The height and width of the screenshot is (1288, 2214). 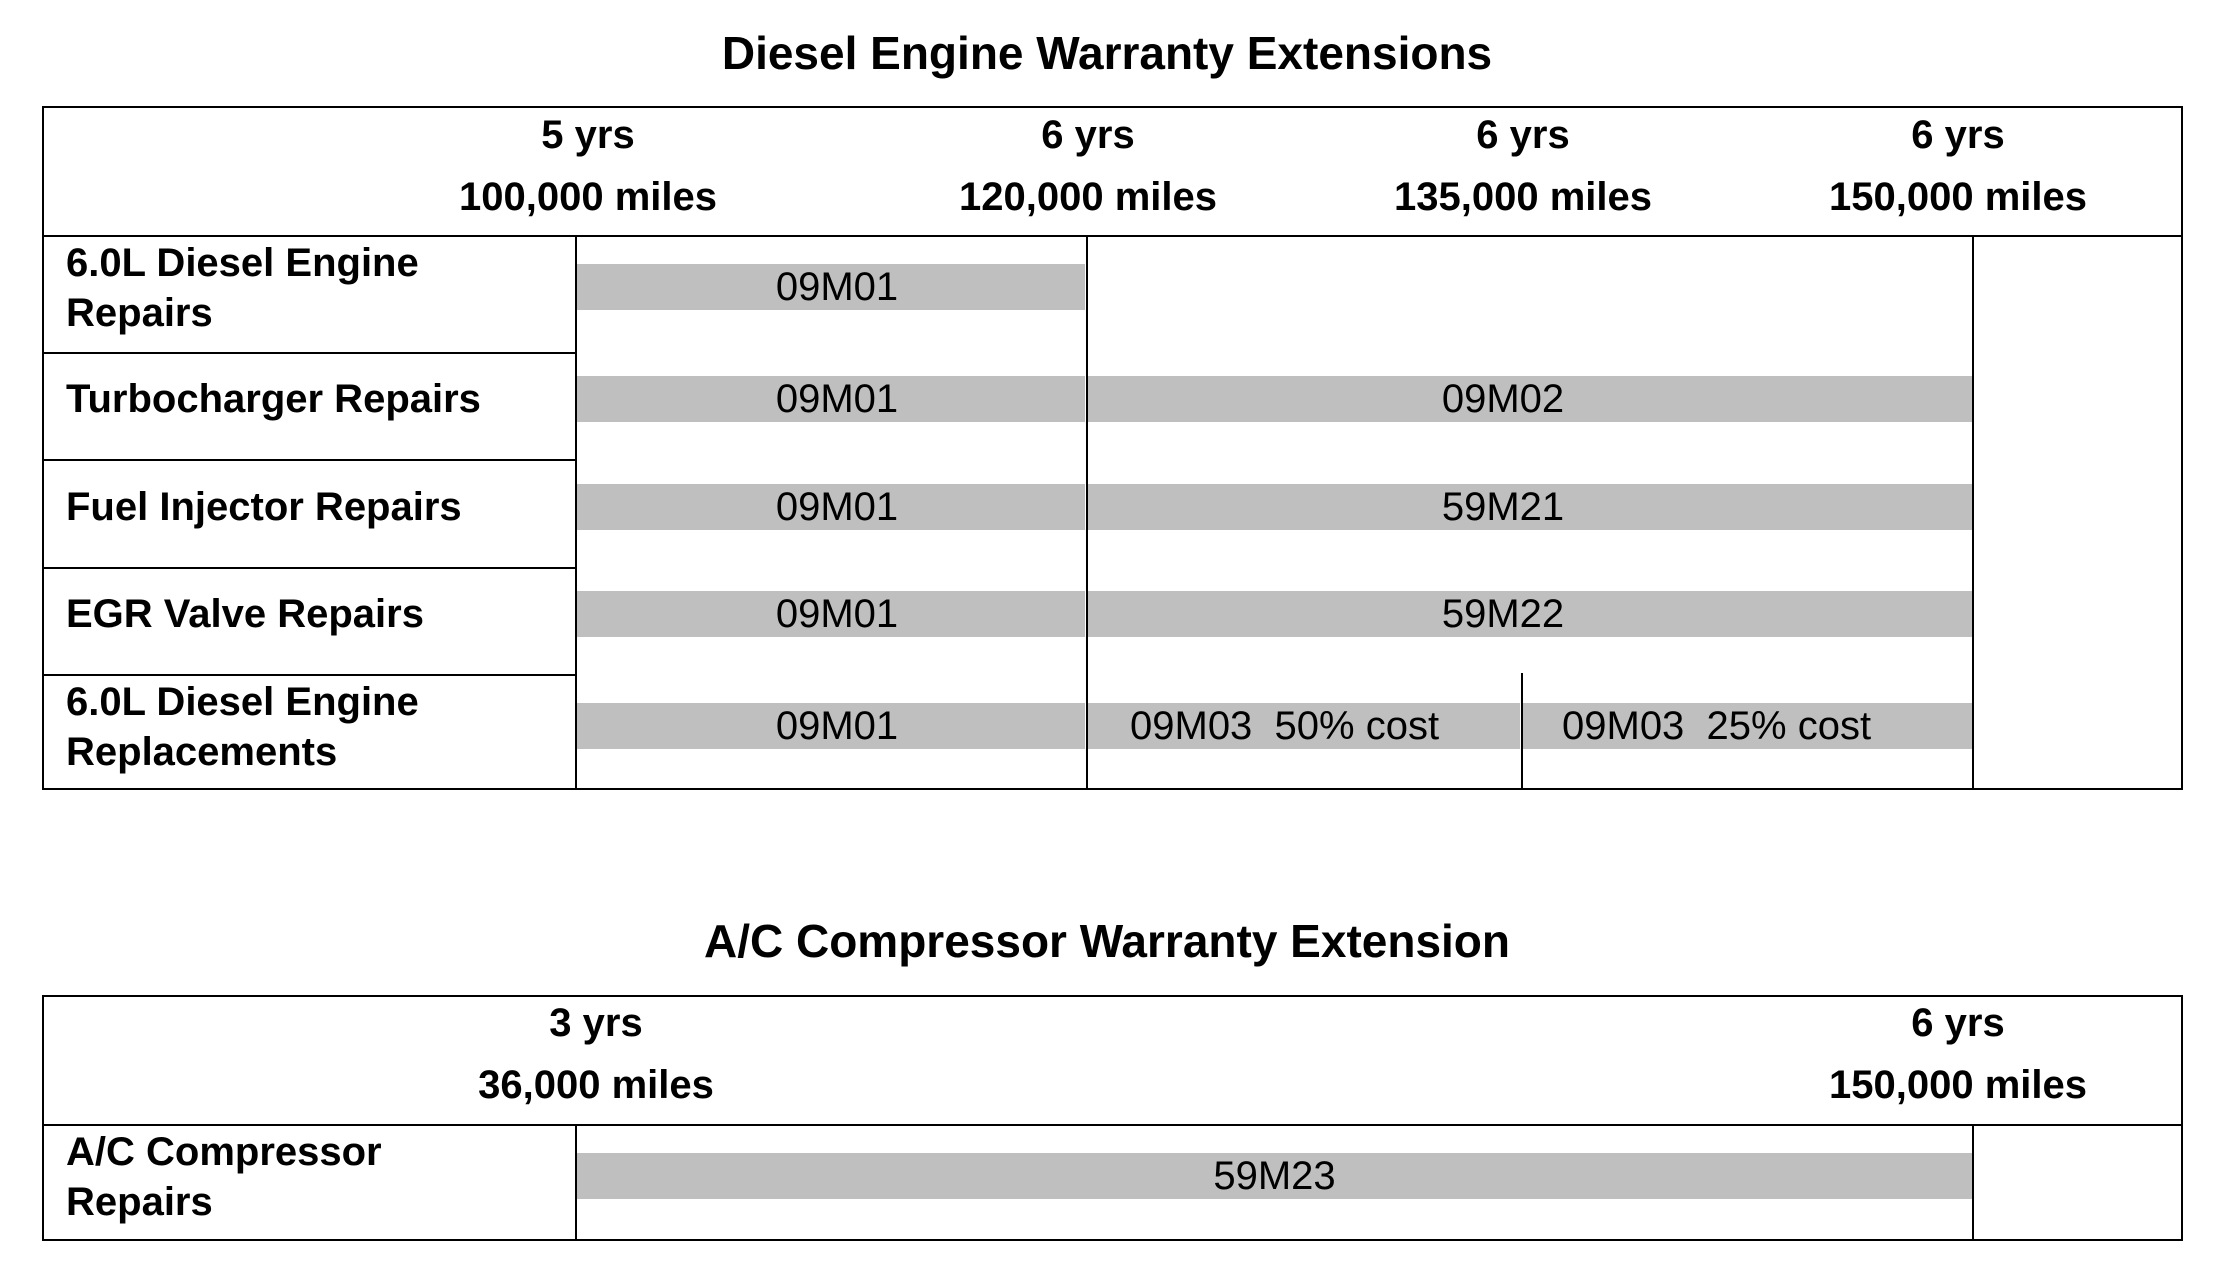 What do you see at coordinates (596, 1085) in the screenshot?
I see `ac-mark-1-miles: 36,000 miles` at bounding box center [596, 1085].